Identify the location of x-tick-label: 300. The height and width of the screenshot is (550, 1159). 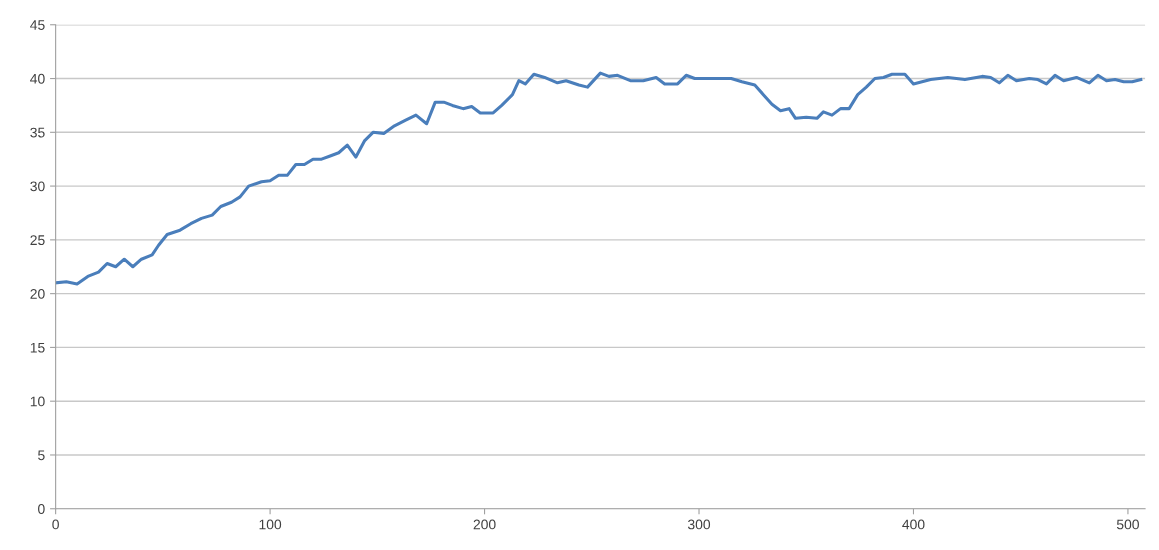
(699, 524).